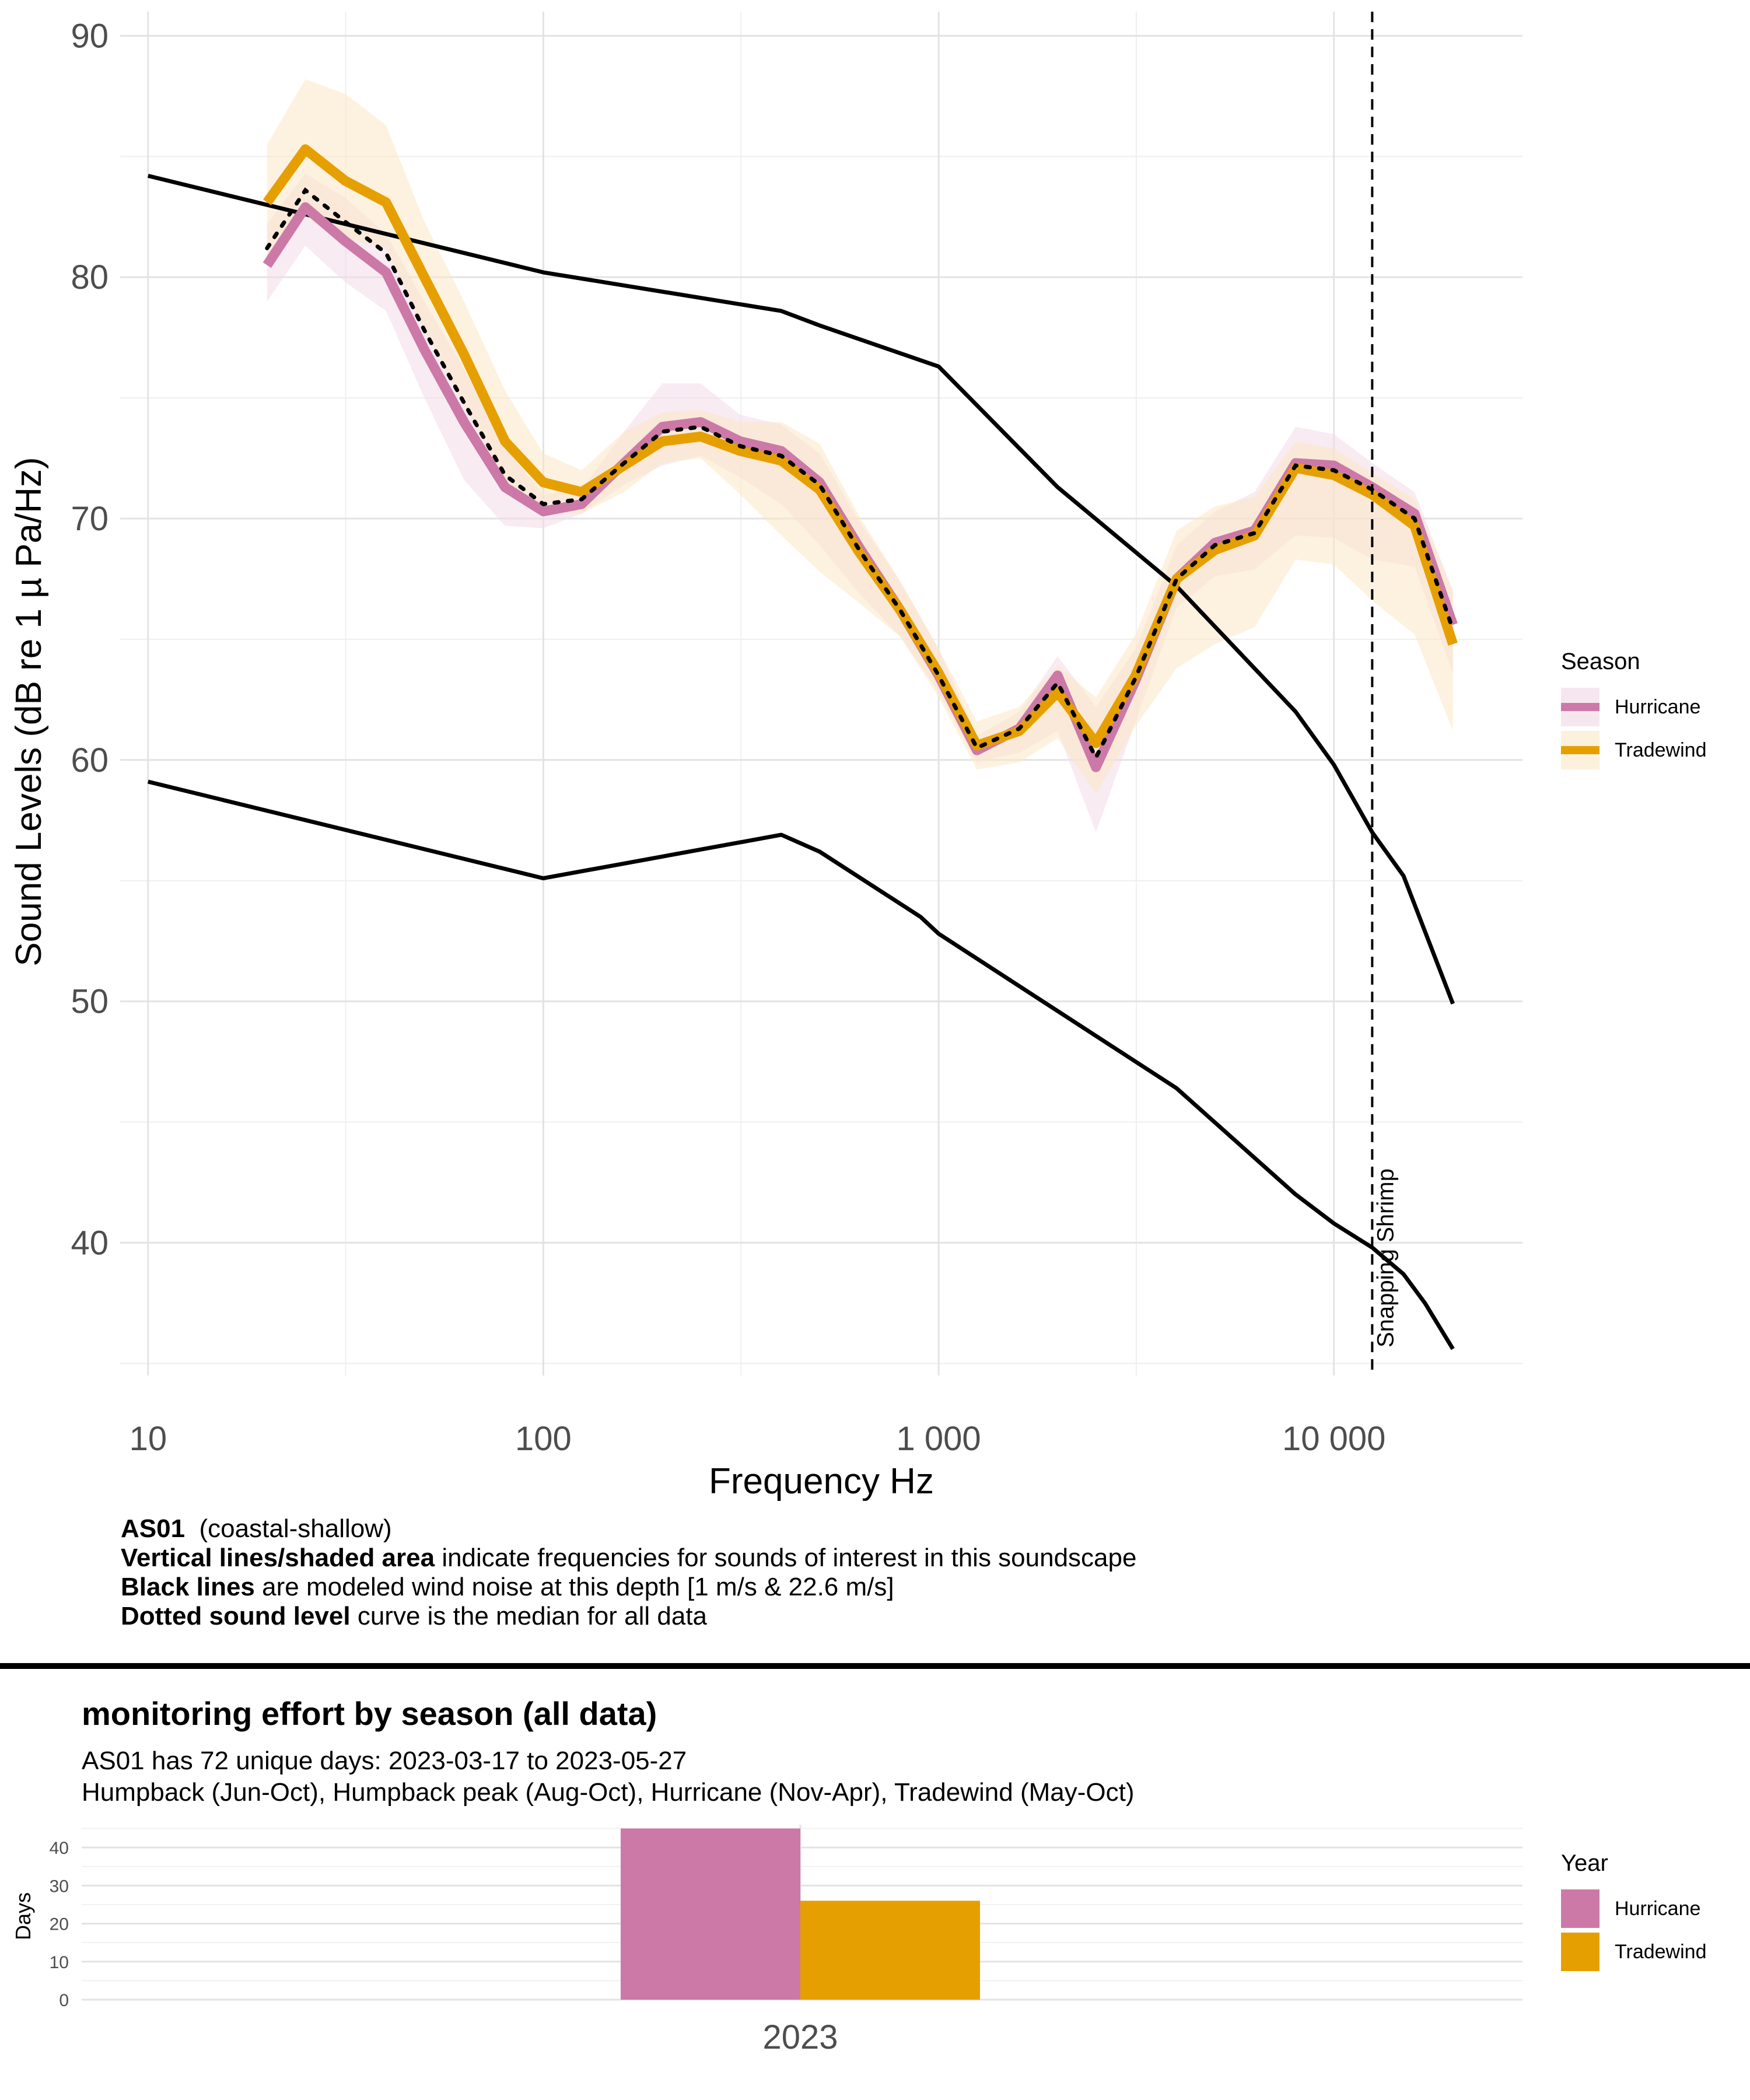 The width and height of the screenshot is (1750, 2100). Describe the element at coordinates (821, 1482) in the screenshot. I see `x-axis-label: Frequency Hz` at that location.